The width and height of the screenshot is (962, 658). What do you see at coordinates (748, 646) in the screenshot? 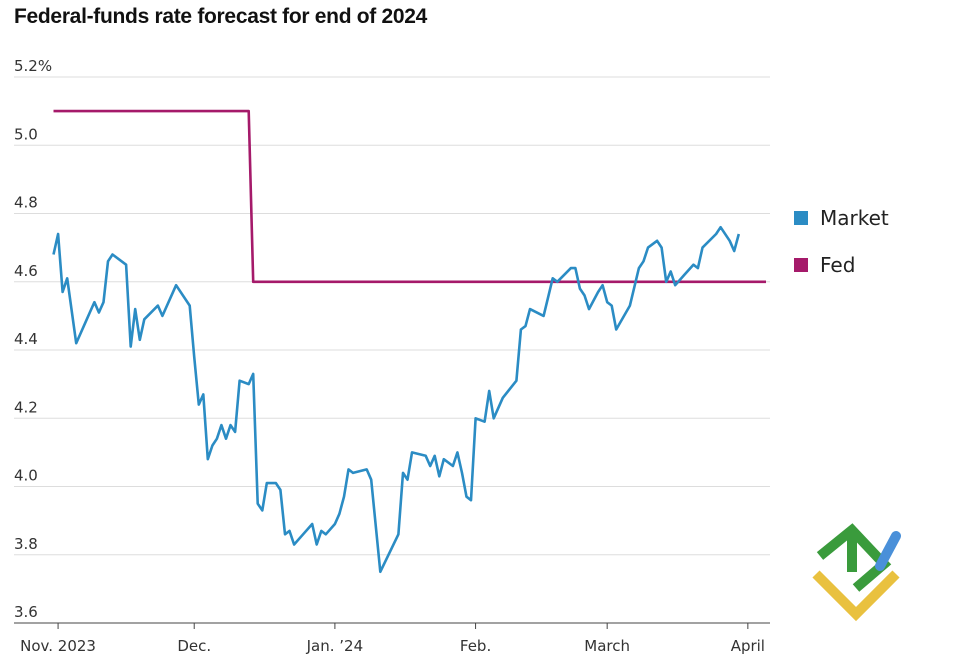
I see `x-tick-label: April` at bounding box center [748, 646].